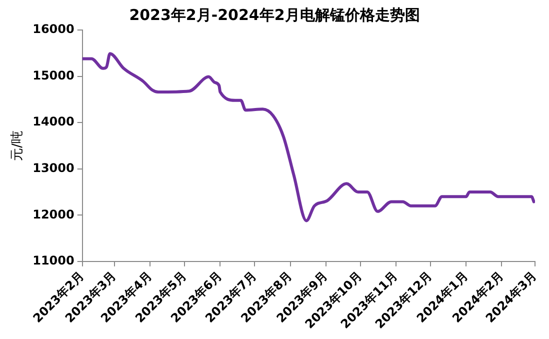  Describe the element at coordinates (53, 167) in the screenshot. I see `y-tick-label: 13000` at that location.